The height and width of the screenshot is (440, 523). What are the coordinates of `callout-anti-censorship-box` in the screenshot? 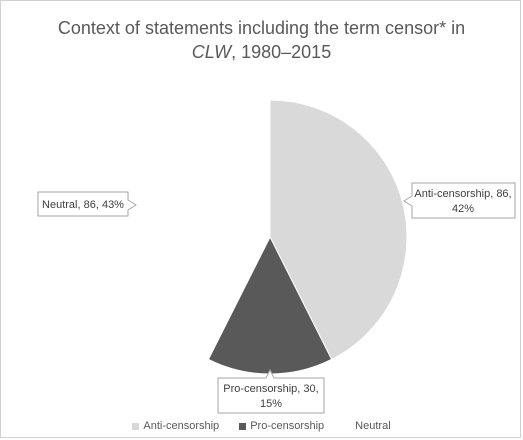 It's located at (459, 200).